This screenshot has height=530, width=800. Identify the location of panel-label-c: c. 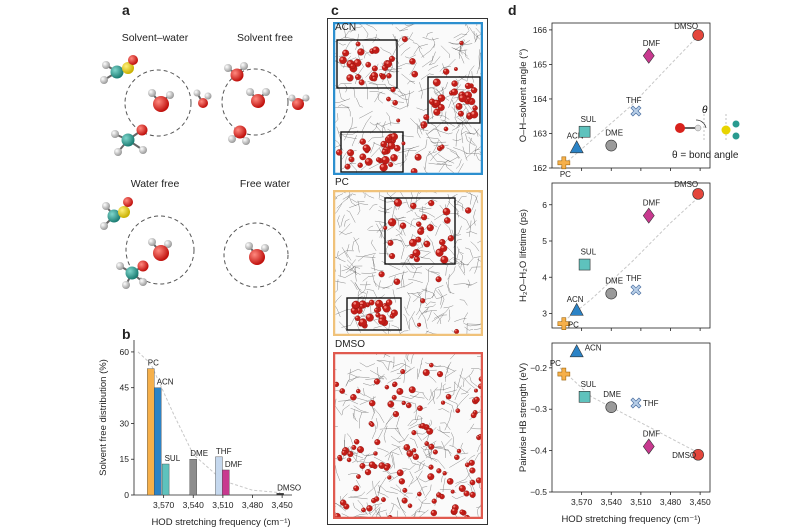
(335, 10).